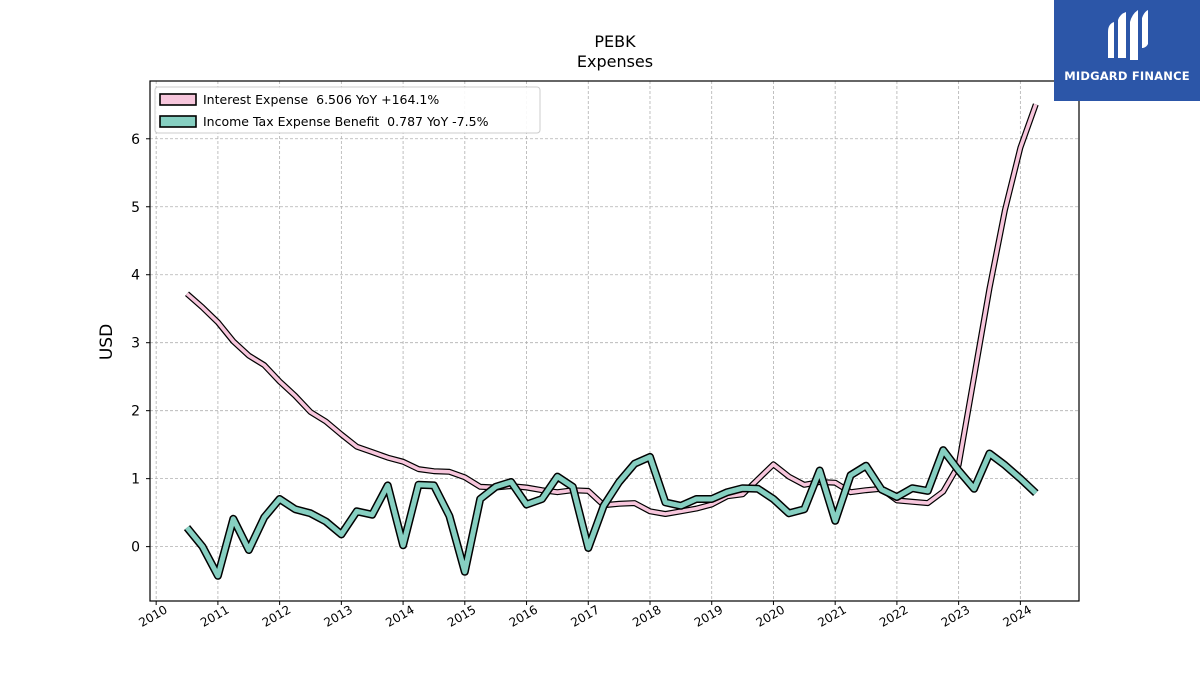 The width and height of the screenshot is (1200, 675). Describe the element at coordinates (321, 99) in the screenshot. I see `legend-label-interest-expense: Interest Expense 6.506 YoY +164.1%` at that location.